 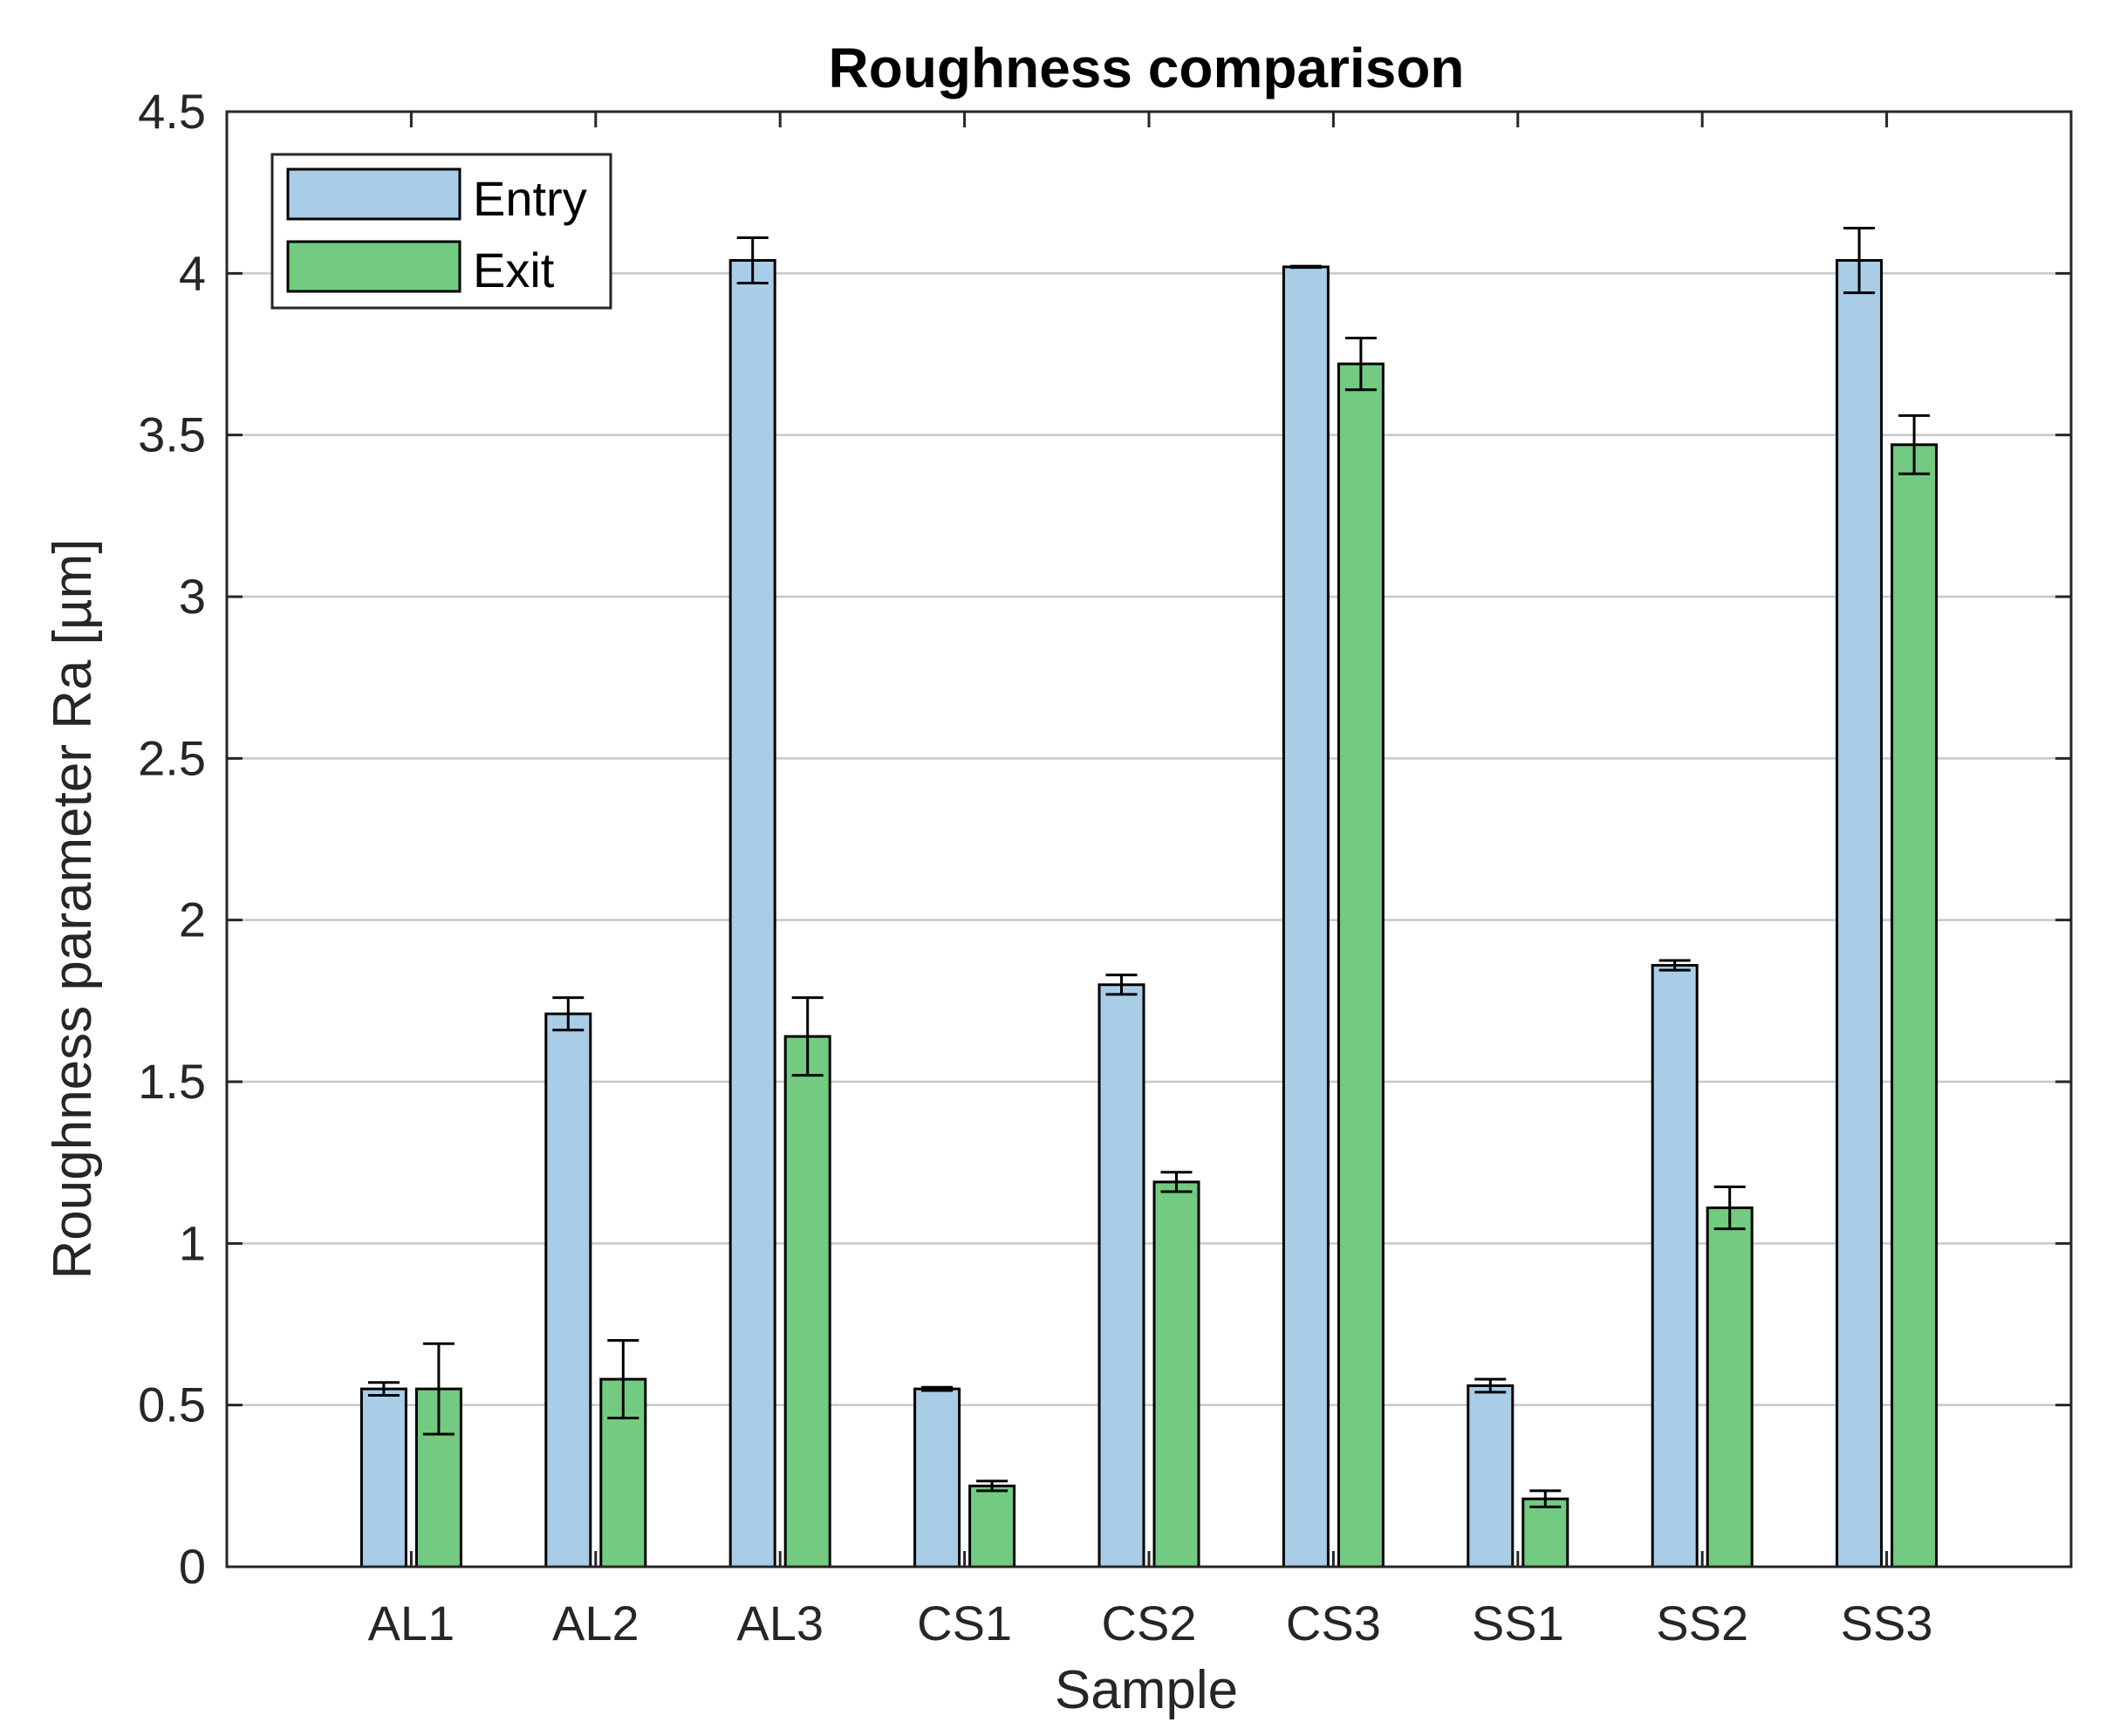 What do you see at coordinates (1176, 1374) in the screenshot?
I see `bar-exit-cs2` at bounding box center [1176, 1374].